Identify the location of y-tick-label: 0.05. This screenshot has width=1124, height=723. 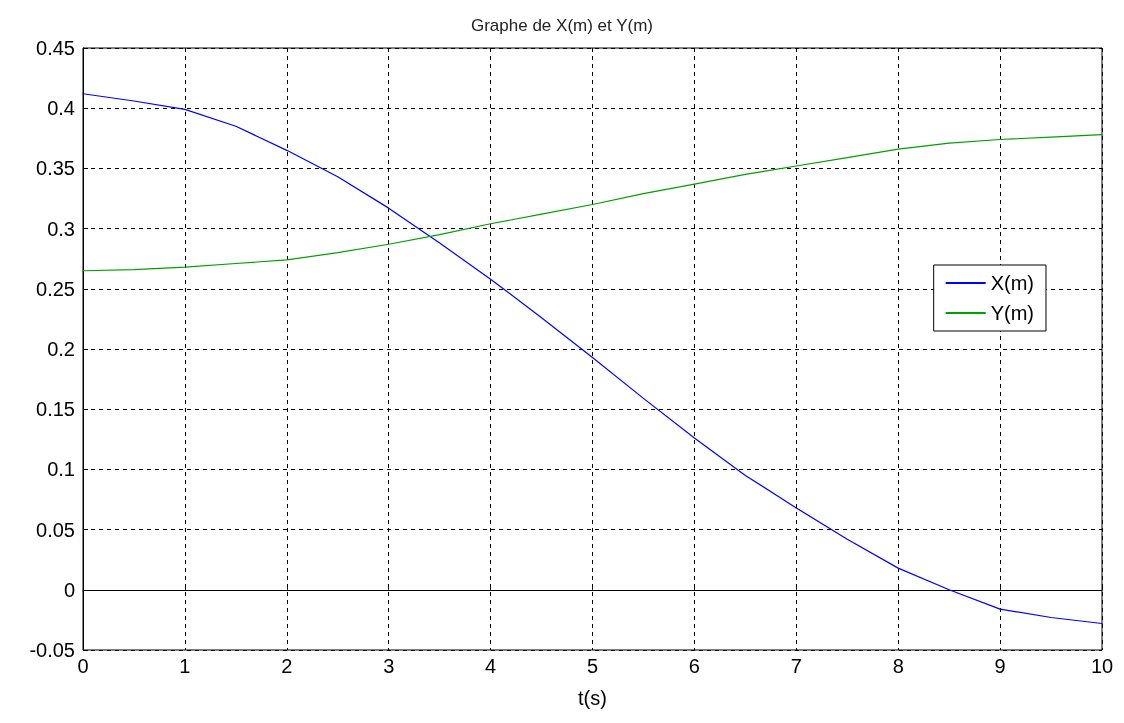
(55, 529).